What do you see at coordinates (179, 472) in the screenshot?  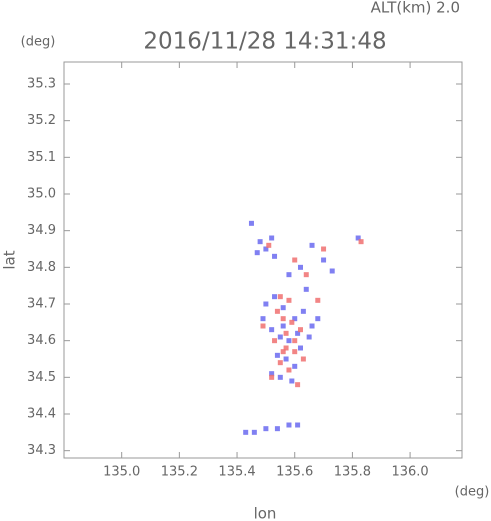 I see `x-tick-label: 135.2` at bounding box center [179, 472].